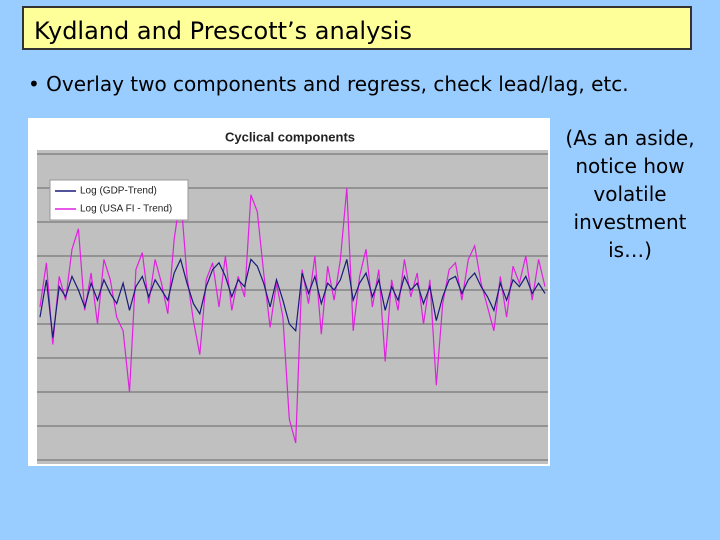  What do you see at coordinates (292, 297) in the screenshot?
I see `series-line` at bounding box center [292, 297].